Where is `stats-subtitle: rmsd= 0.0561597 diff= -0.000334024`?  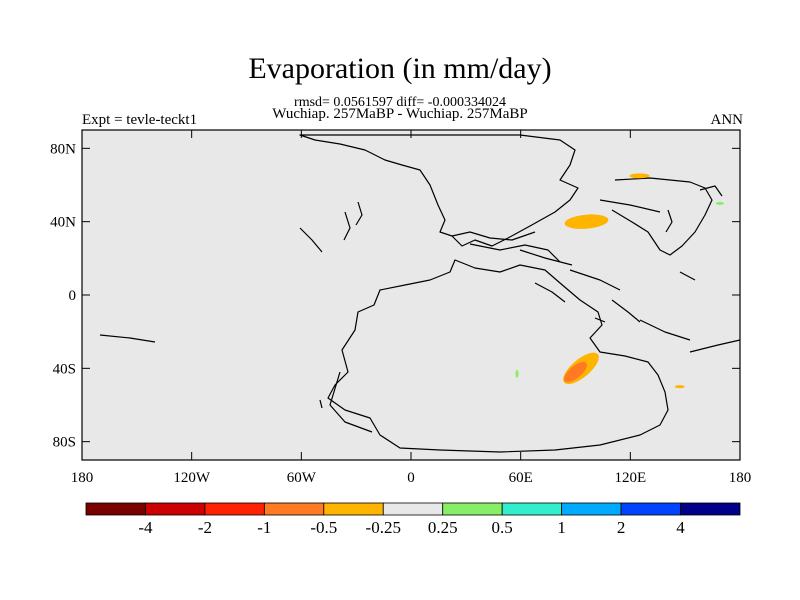 stats-subtitle: rmsd= 0.0561597 diff= -0.000334024 is located at coordinates (400, 102).